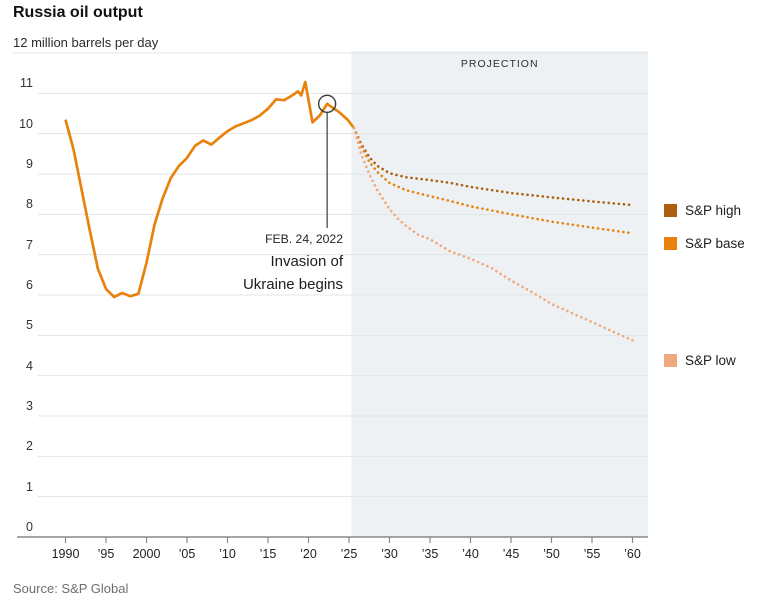 The height and width of the screenshot is (600, 767). What do you see at coordinates (592, 554) in the screenshot?
I see `x-tick-label: ’55` at bounding box center [592, 554].